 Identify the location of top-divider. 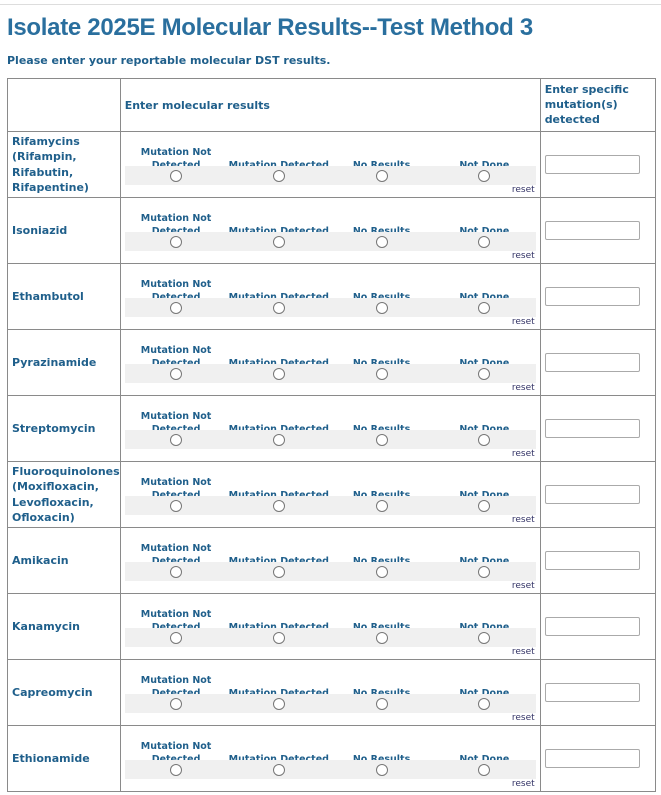
(330, 4).